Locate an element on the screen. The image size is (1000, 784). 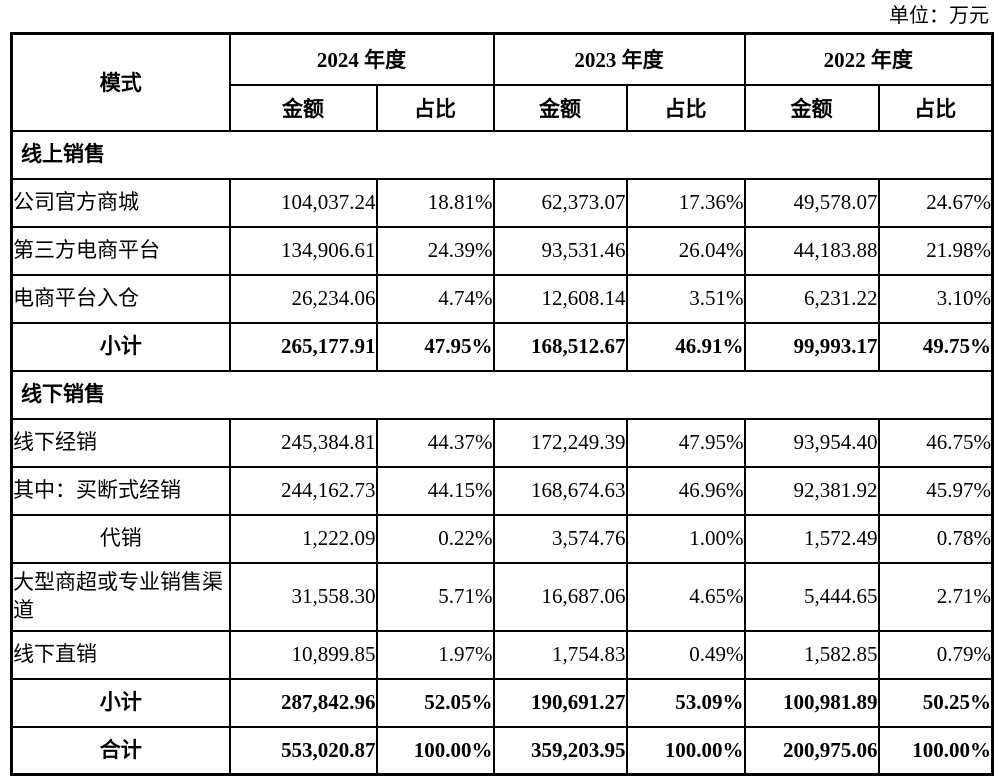
table-row: 线下销售 is located at coordinates (502, 394).